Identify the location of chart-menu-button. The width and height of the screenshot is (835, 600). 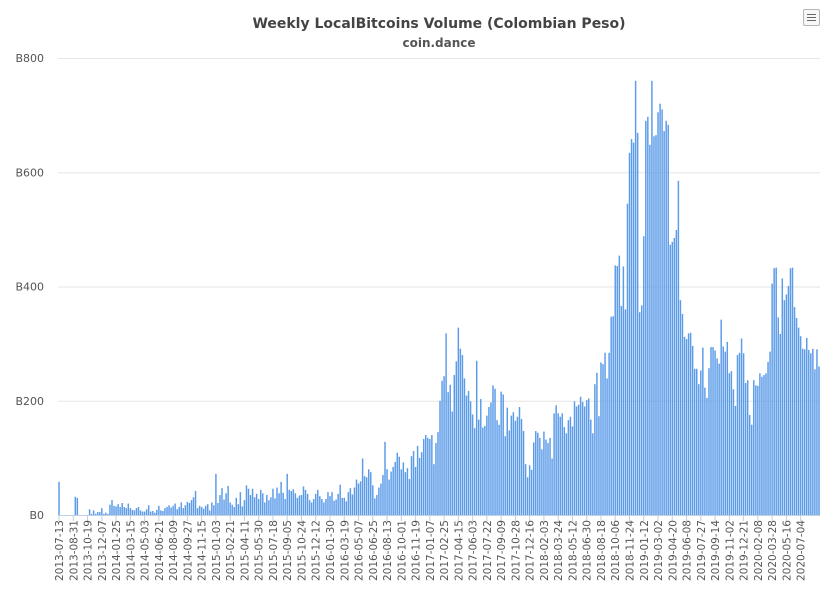
(811, 17).